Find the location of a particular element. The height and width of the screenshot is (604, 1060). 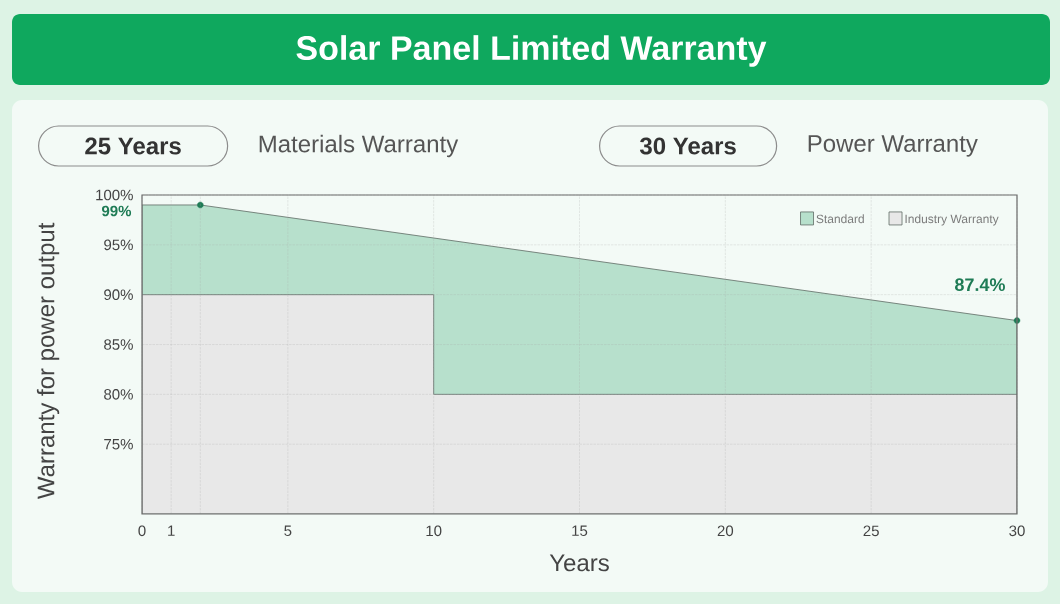

y-tick-label: 100% is located at coordinates (114, 195).